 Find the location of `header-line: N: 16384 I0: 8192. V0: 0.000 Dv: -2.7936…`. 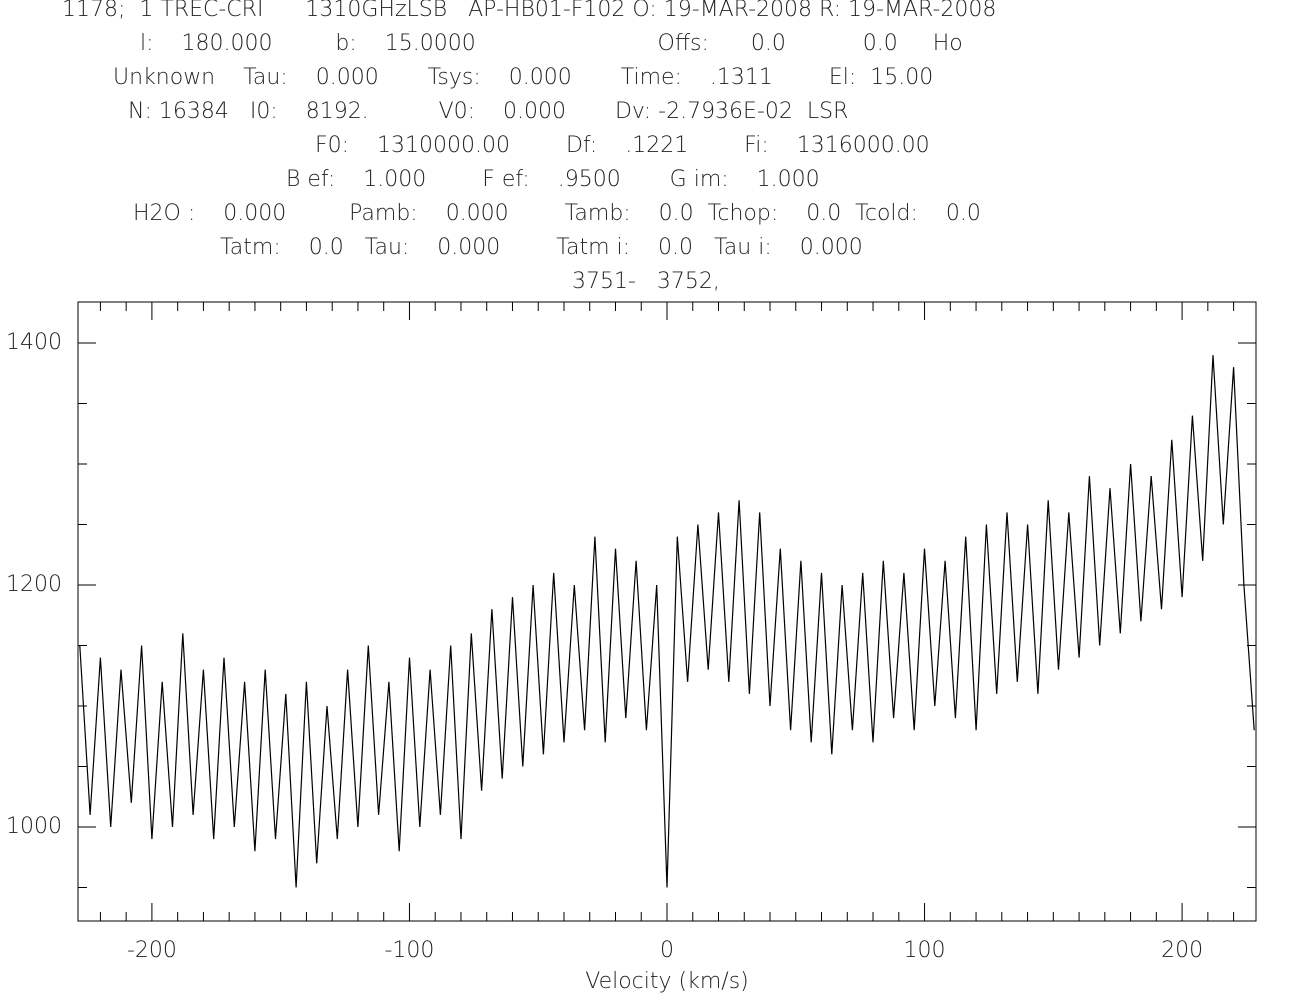

header-line: N: 16384 I0: 8192. V0: 0.000 Dv: -2.7936… is located at coordinates (488, 111).